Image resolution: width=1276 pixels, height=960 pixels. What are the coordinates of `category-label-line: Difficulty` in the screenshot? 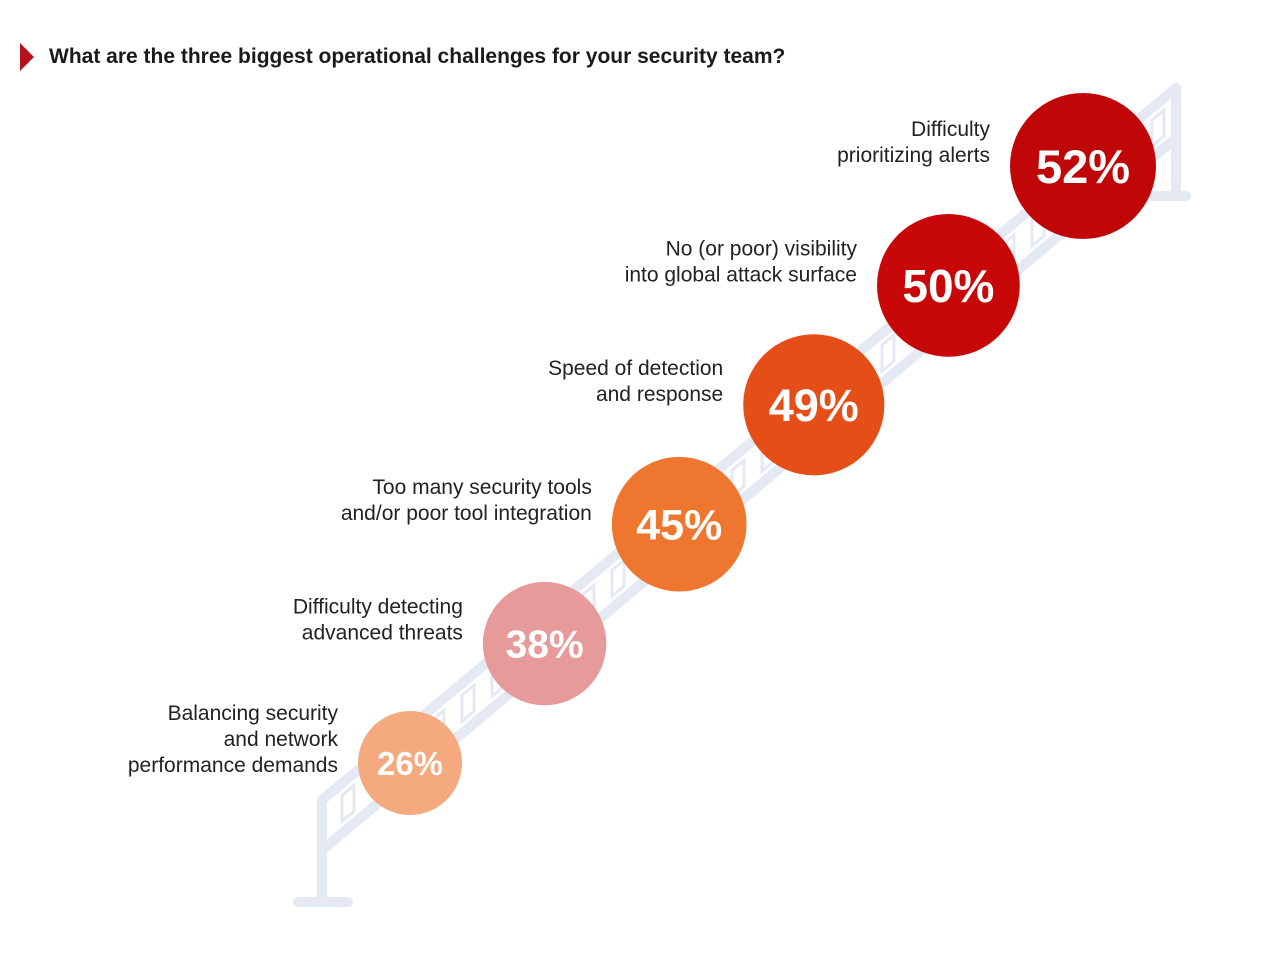 It's located at (950, 129).